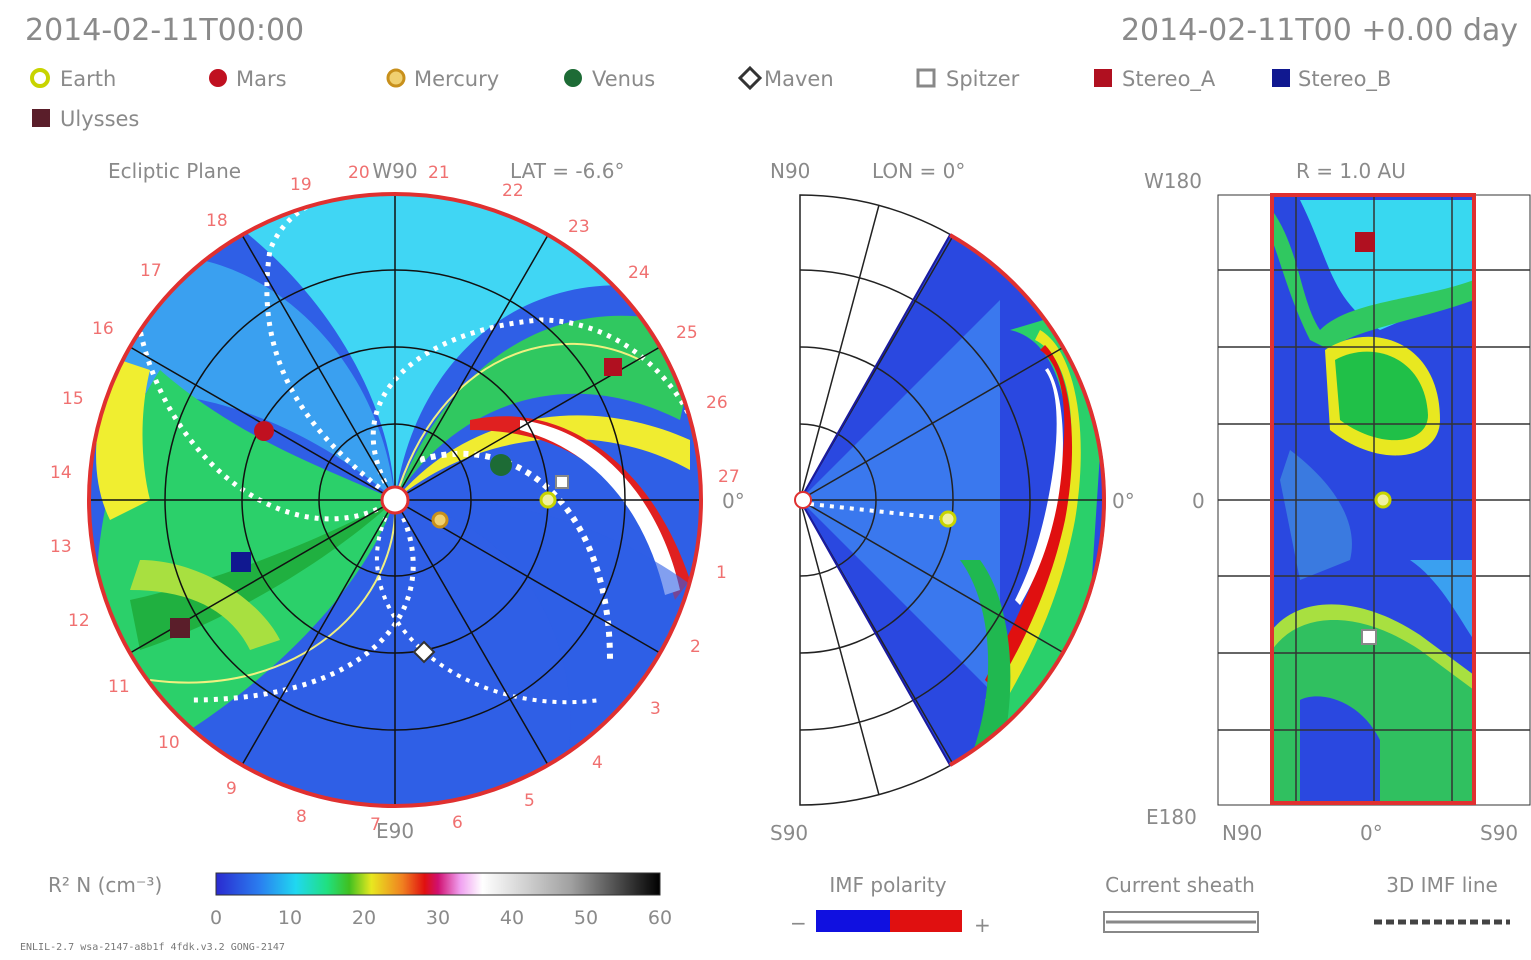  What do you see at coordinates (438, 884) in the screenshot?
I see `colorbar-gradient` at bounding box center [438, 884].